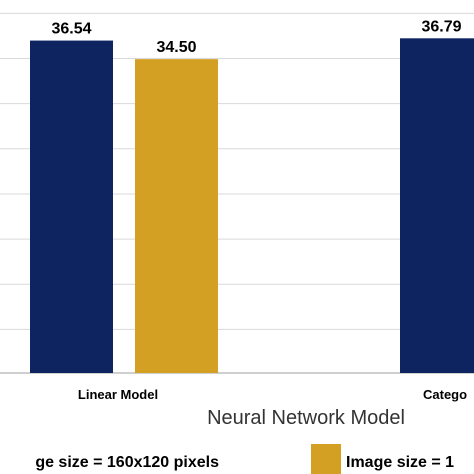 This screenshot has height=474, width=474. What do you see at coordinates (71, 29) in the screenshot?
I see `data-label-series-1-category-1: 36.54` at bounding box center [71, 29].